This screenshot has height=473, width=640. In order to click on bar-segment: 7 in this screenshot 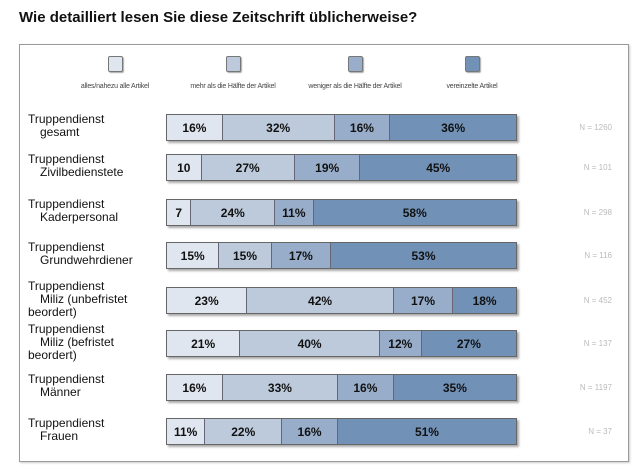, I will do `click(179, 212)`.